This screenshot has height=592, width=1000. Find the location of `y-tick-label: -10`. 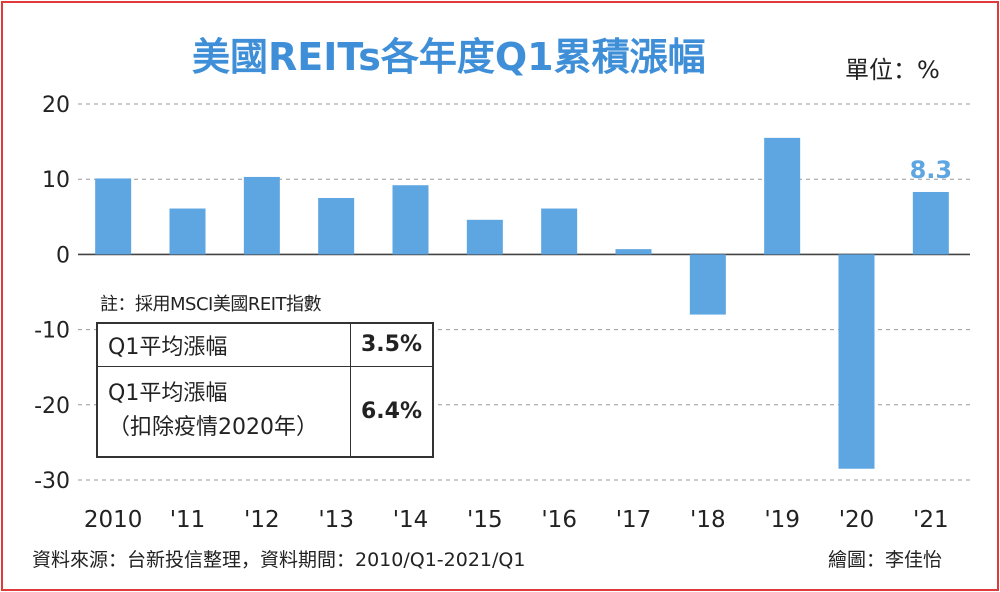

y-tick-label: -10 is located at coordinates (52, 331).